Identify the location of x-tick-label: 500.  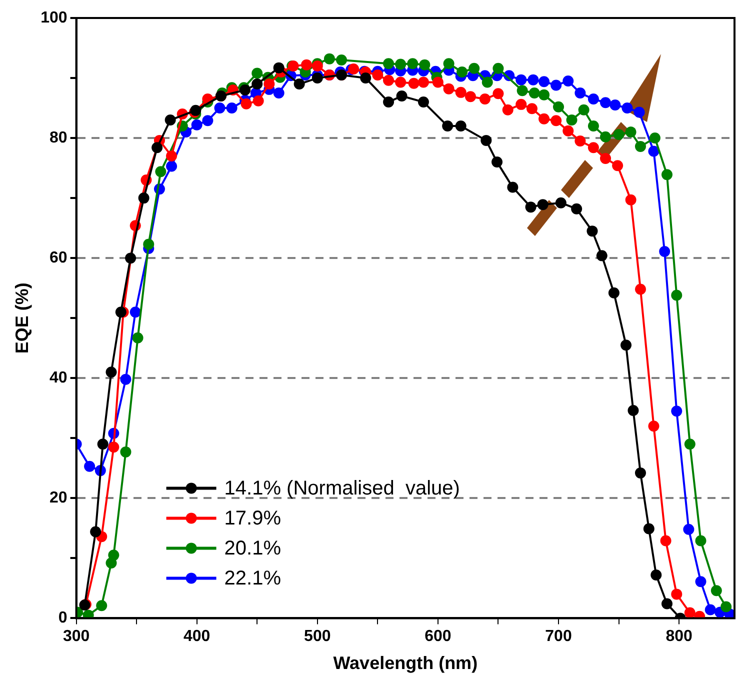
(317, 637).